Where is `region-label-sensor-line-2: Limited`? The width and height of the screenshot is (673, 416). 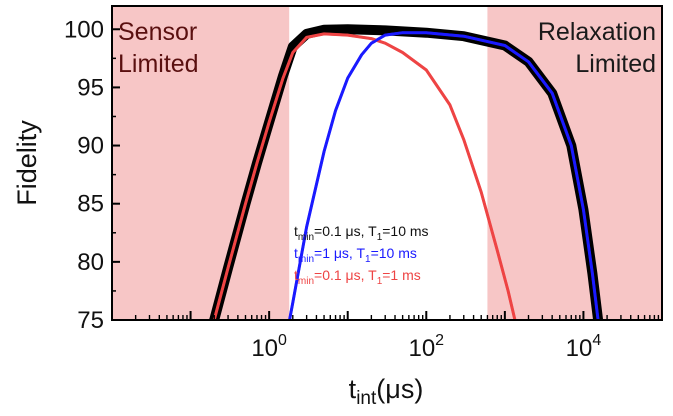
region-label-sensor-line-2: Limited is located at coordinates (158, 64).